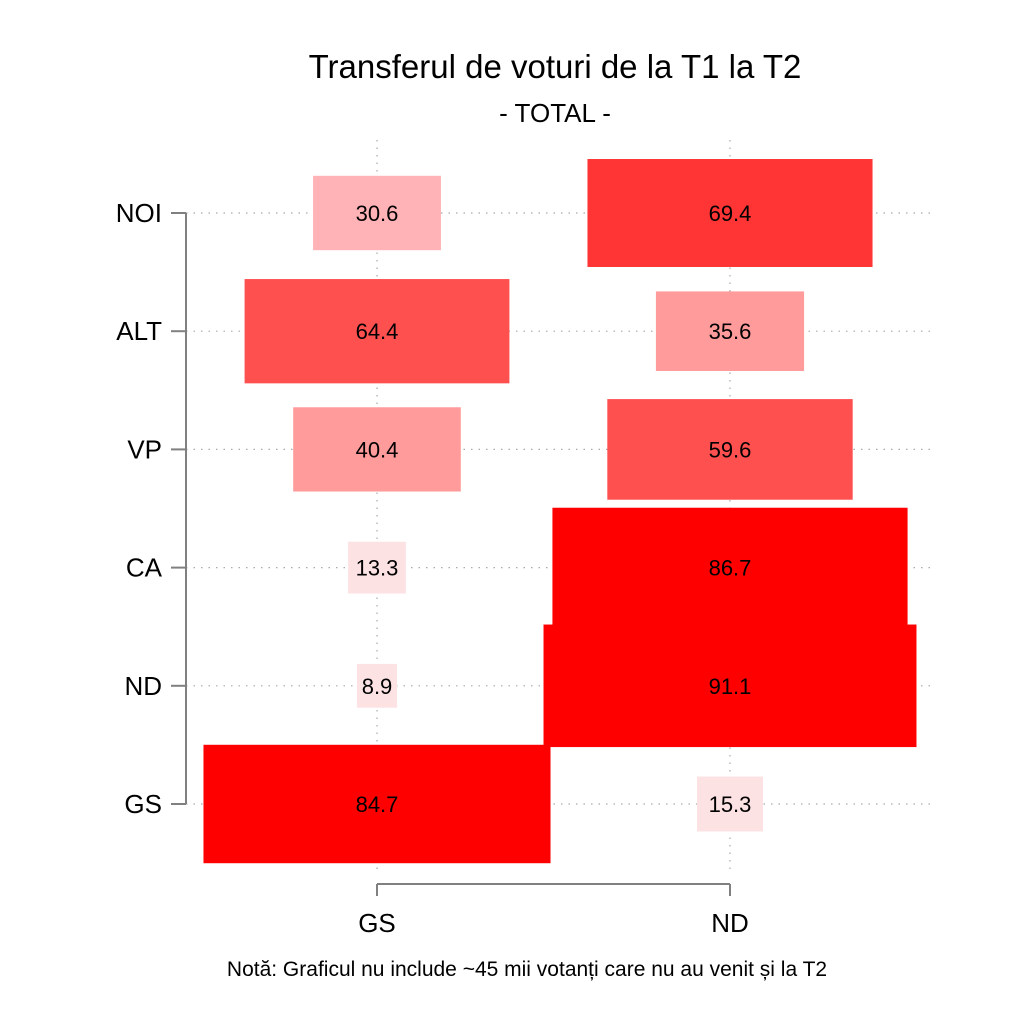 This screenshot has height=1029, width=1024. What do you see at coordinates (143, 804) in the screenshot?
I see `y-tick-label: GS` at bounding box center [143, 804].